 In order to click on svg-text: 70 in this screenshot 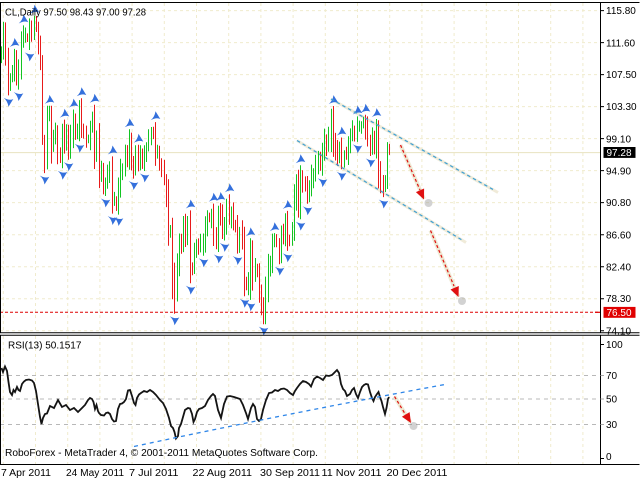, I will do `click(612, 376)`.